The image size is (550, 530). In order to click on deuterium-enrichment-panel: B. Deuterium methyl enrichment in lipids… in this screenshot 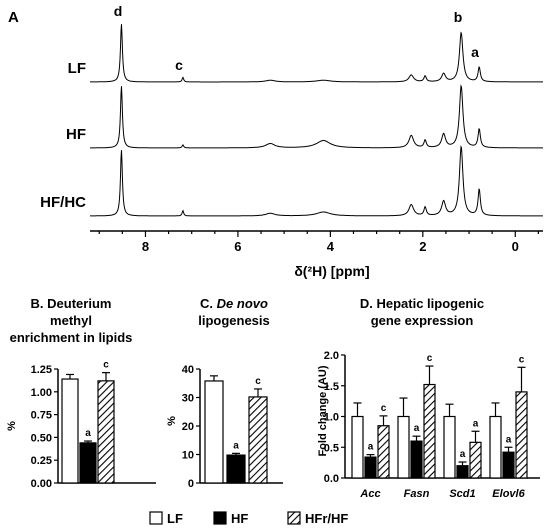, I will do `click(81, 393)`.